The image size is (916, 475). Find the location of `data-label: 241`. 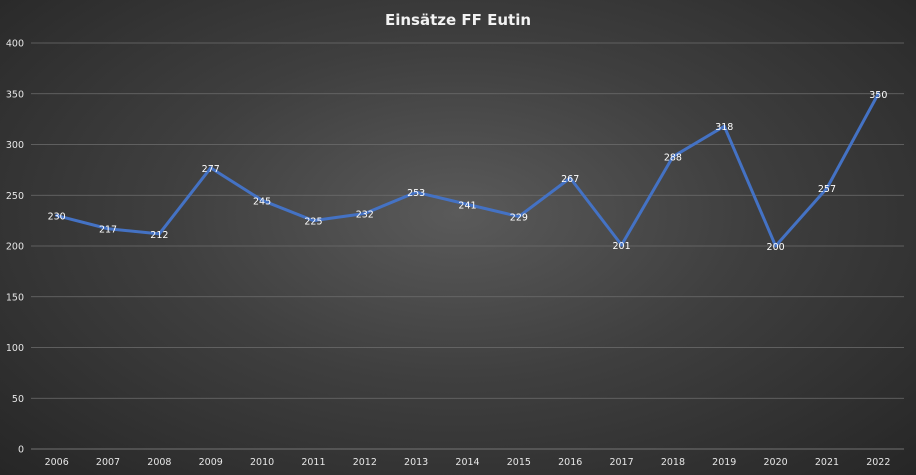

data-label: 241 is located at coordinates (467, 205).